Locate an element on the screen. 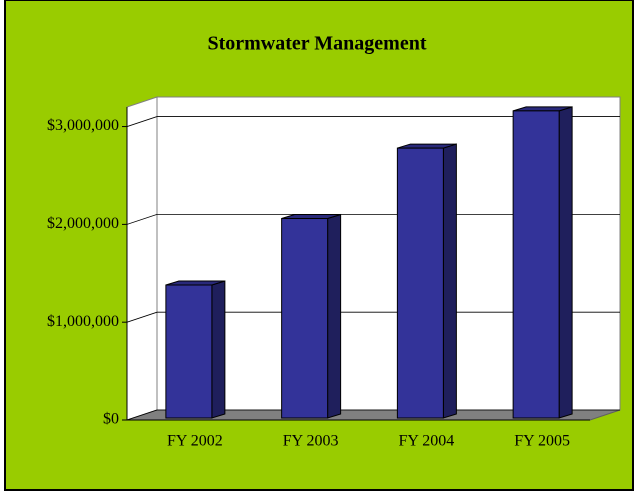 The image size is (637, 493). x-tick-label: FY 2005 is located at coordinates (542, 441).